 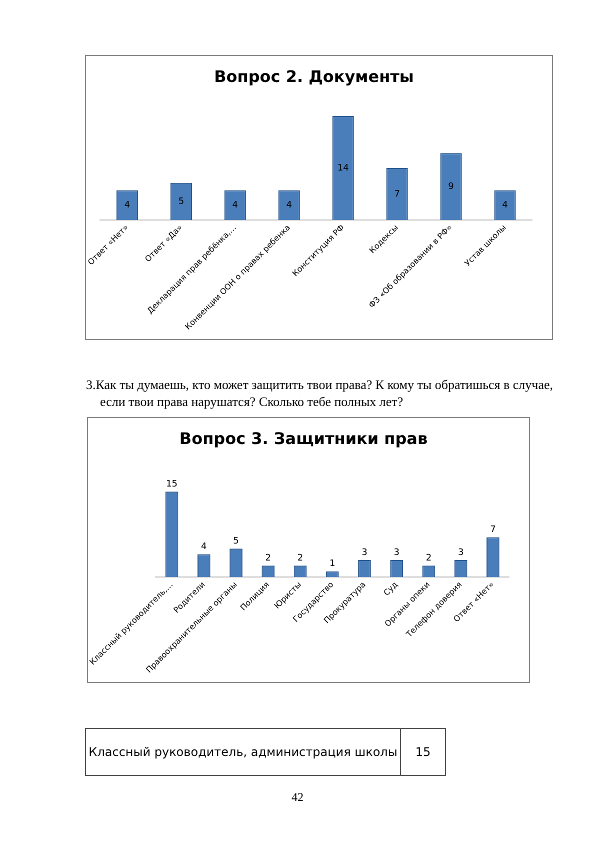 What do you see at coordinates (333, 564) in the screenshot?
I see `data-label: 1` at bounding box center [333, 564].